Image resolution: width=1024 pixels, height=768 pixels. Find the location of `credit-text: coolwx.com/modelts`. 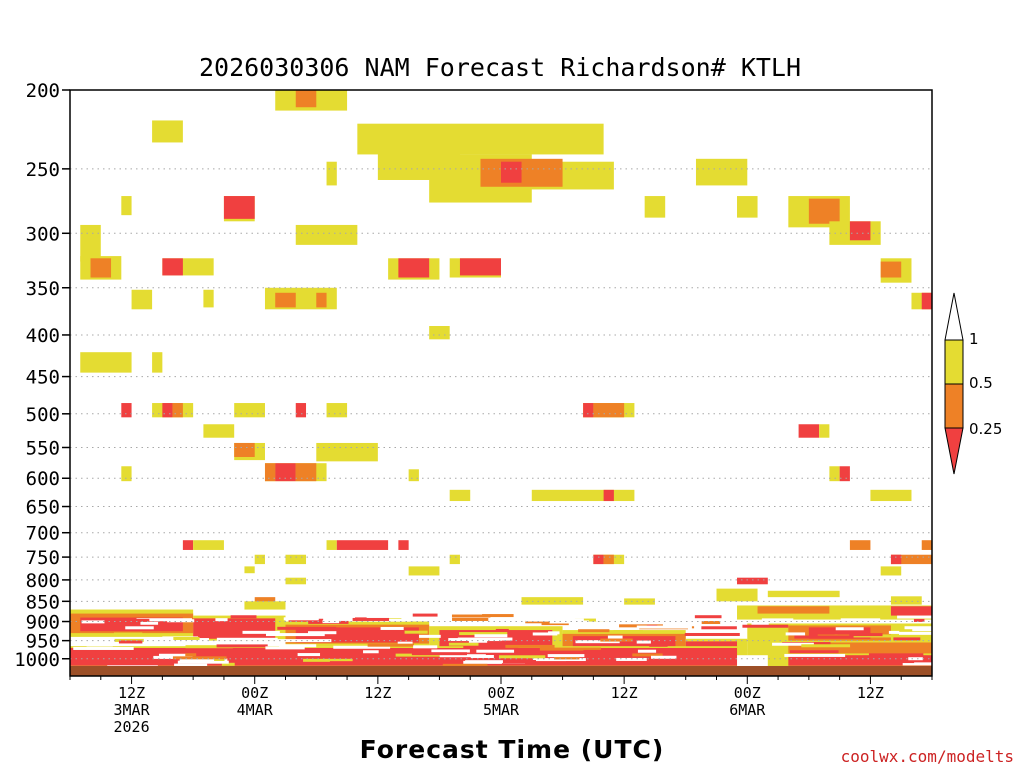

credit-text: coolwx.com/modelts is located at coordinates (927, 756).